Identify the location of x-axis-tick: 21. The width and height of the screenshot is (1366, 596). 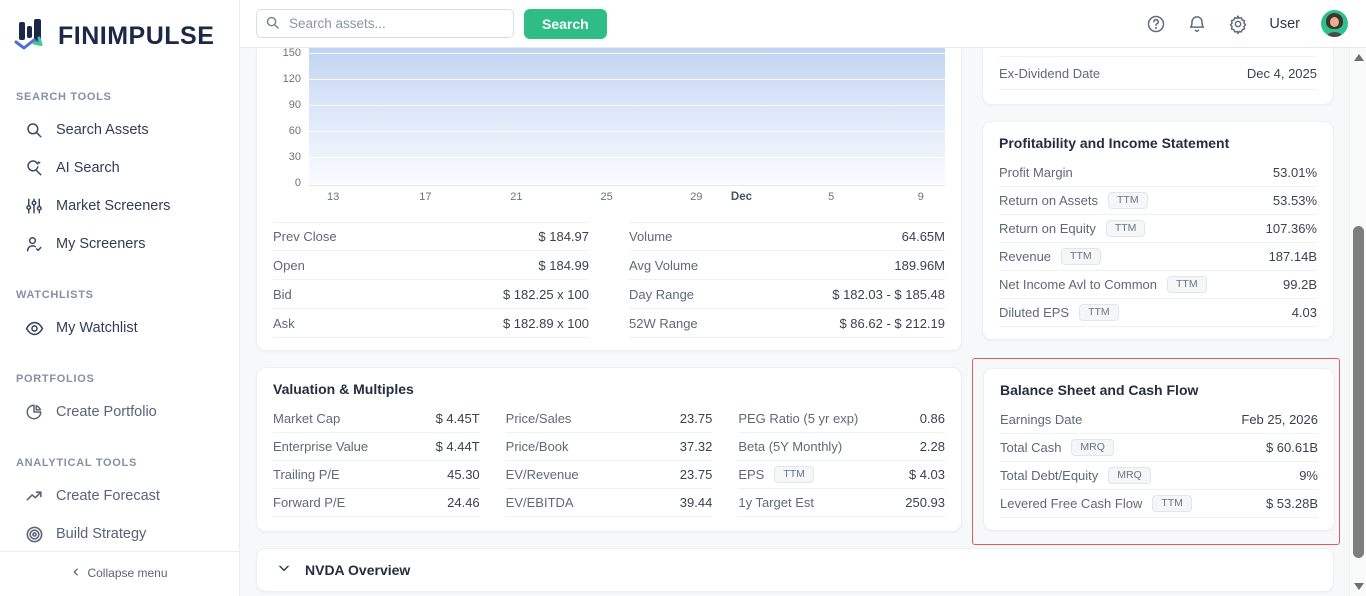
(516, 197).